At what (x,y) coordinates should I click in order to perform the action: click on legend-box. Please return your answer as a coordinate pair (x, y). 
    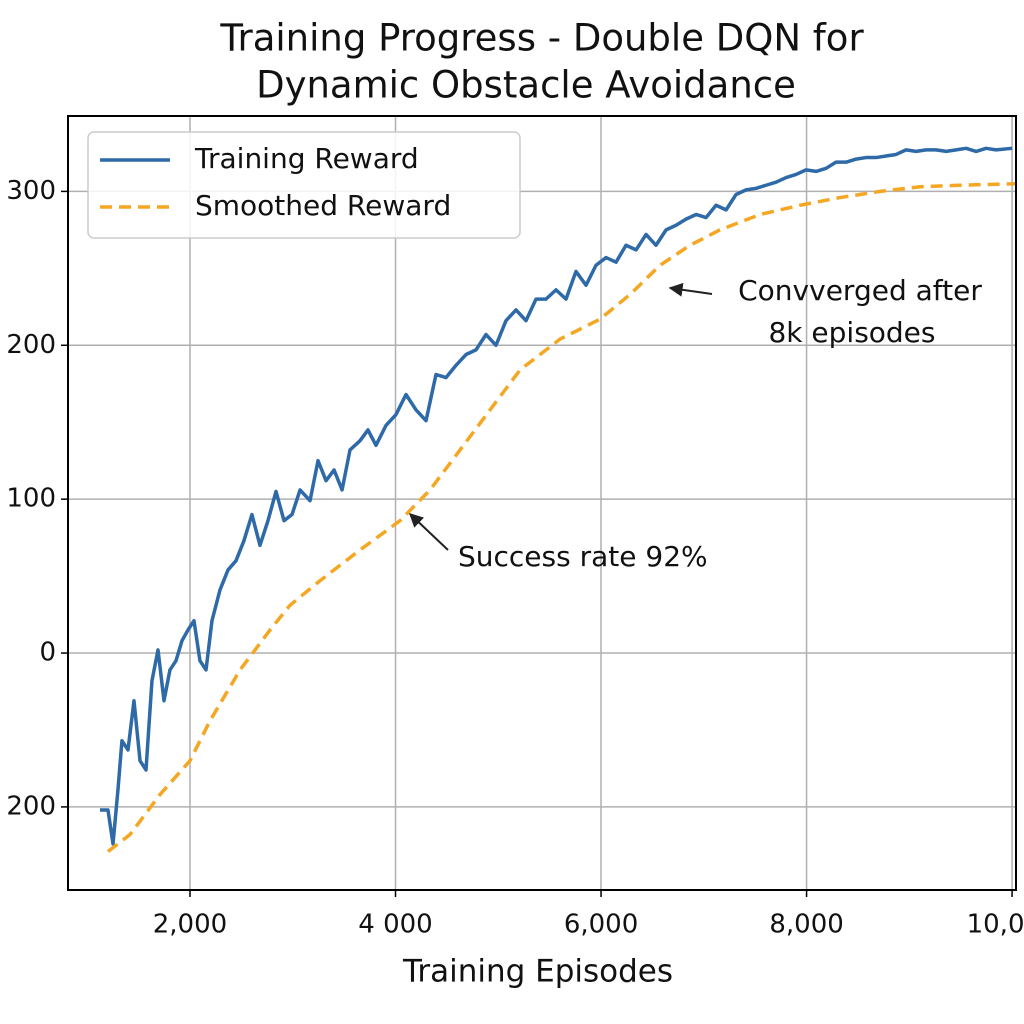
    Looking at the image, I should click on (304, 185).